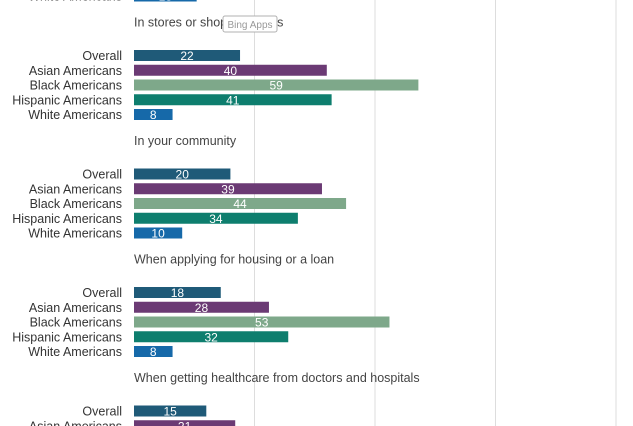  I want to click on value-label: 40, so click(231, 71).